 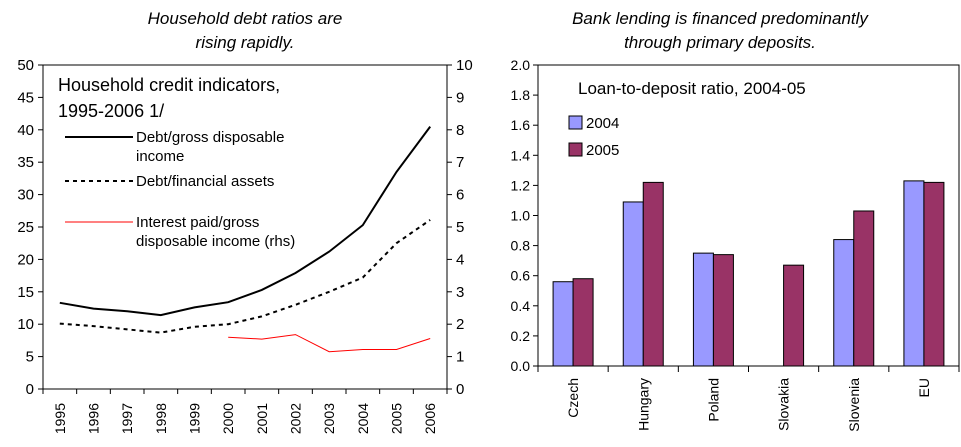 I want to click on bar-2005-hungary, so click(x=653, y=274).